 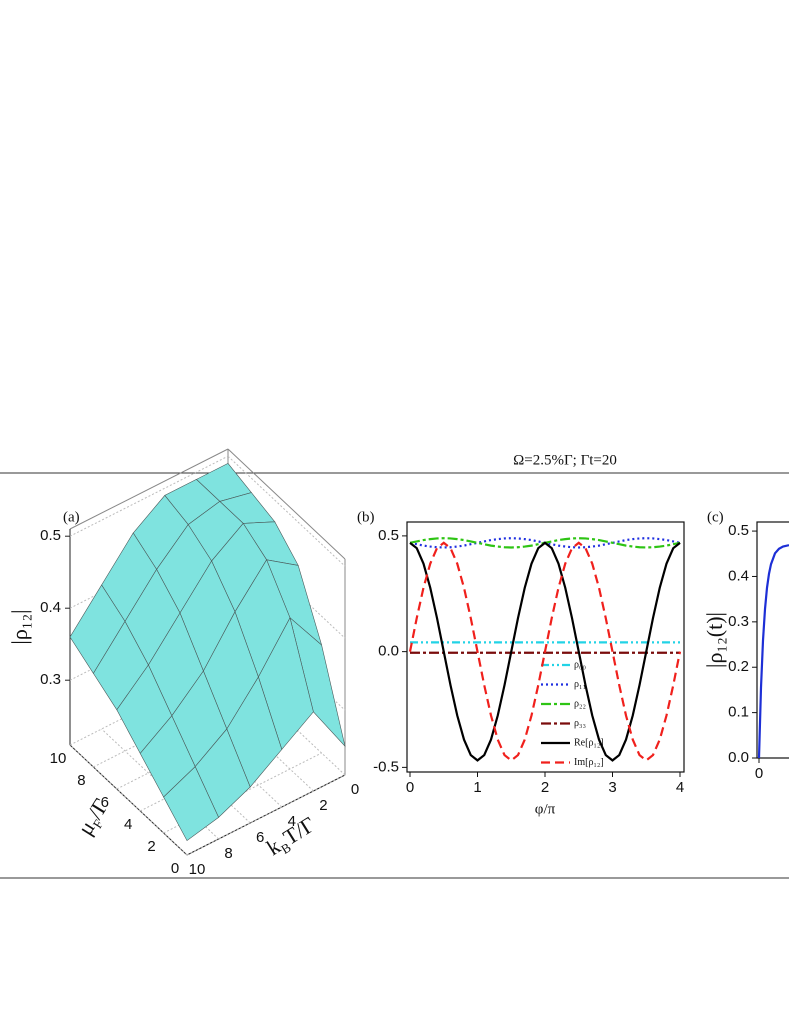 What do you see at coordinates (580, 684) in the screenshot?
I see `legend-label: ρ₁₁` at bounding box center [580, 684].